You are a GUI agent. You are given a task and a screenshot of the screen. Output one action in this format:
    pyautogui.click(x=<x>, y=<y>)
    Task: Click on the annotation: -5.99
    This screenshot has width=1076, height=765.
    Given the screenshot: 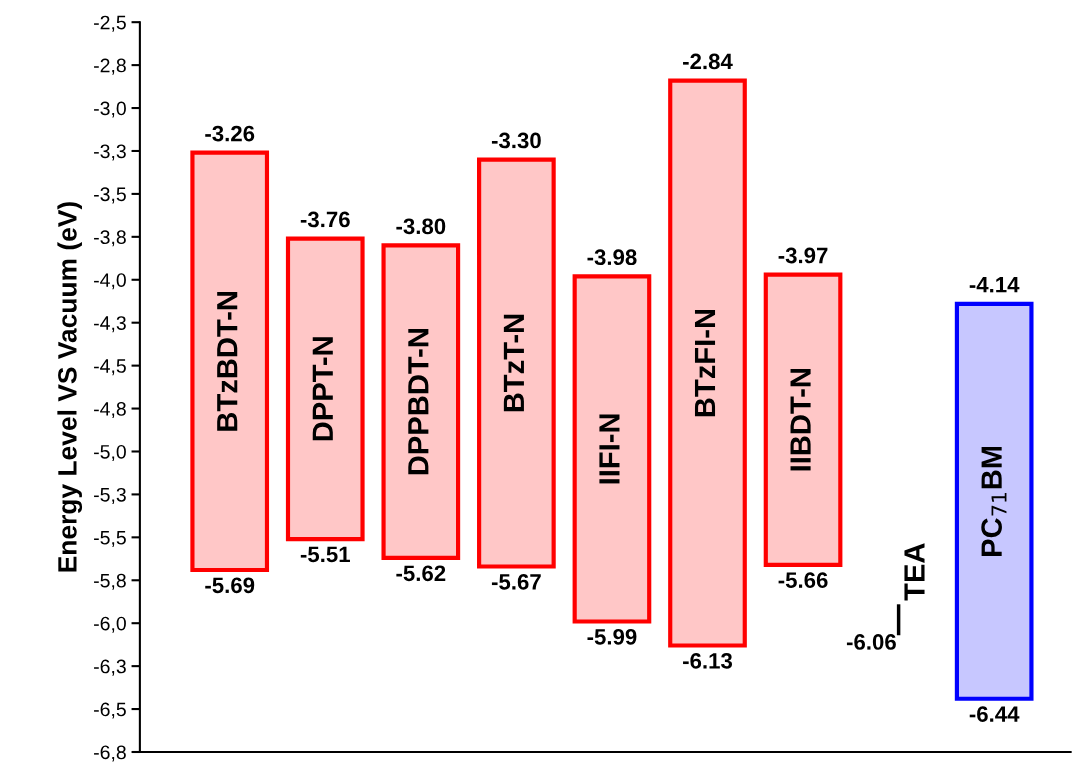 What is the action you would take?
    pyautogui.click(x=612, y=636)
    